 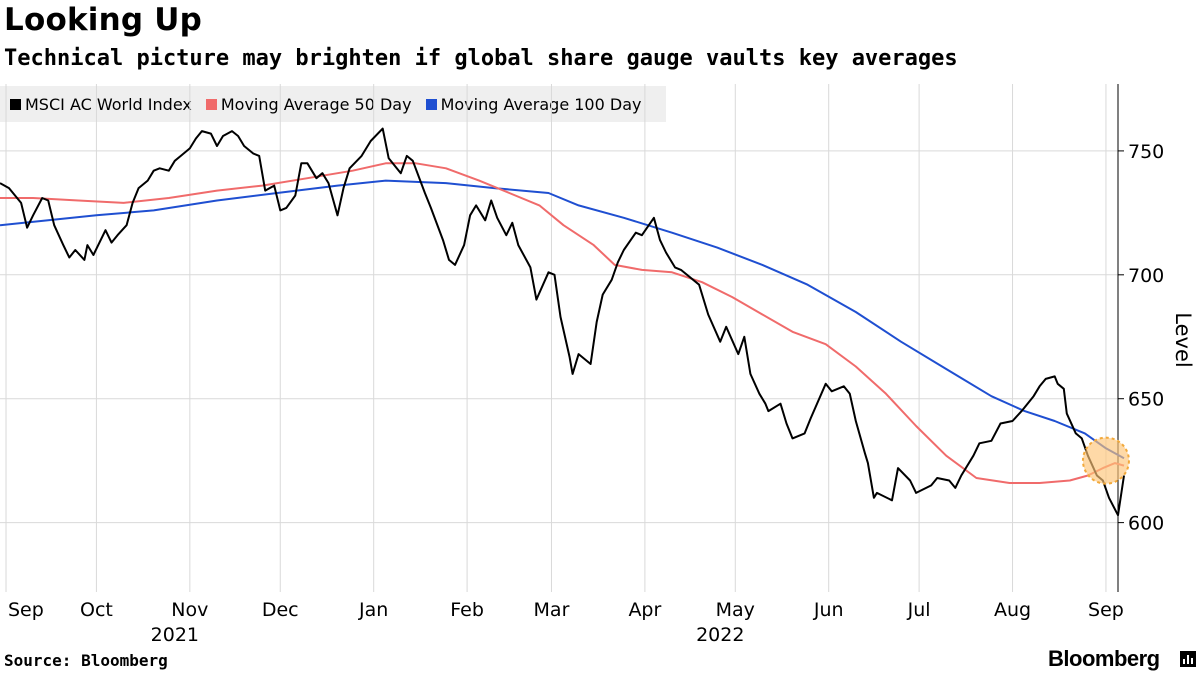 What do you see at coordinates (735, 610) in the screenshot?
I see `x-tick-label-8: May` at bounding box center [735, 610].